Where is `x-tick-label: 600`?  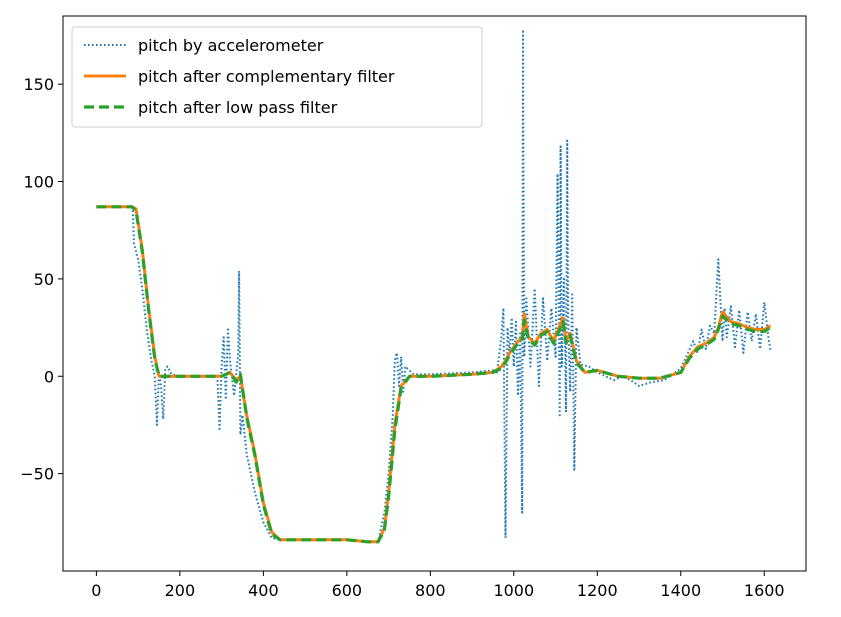
x-tick-label: 600 is located at coordinates (347, 590).